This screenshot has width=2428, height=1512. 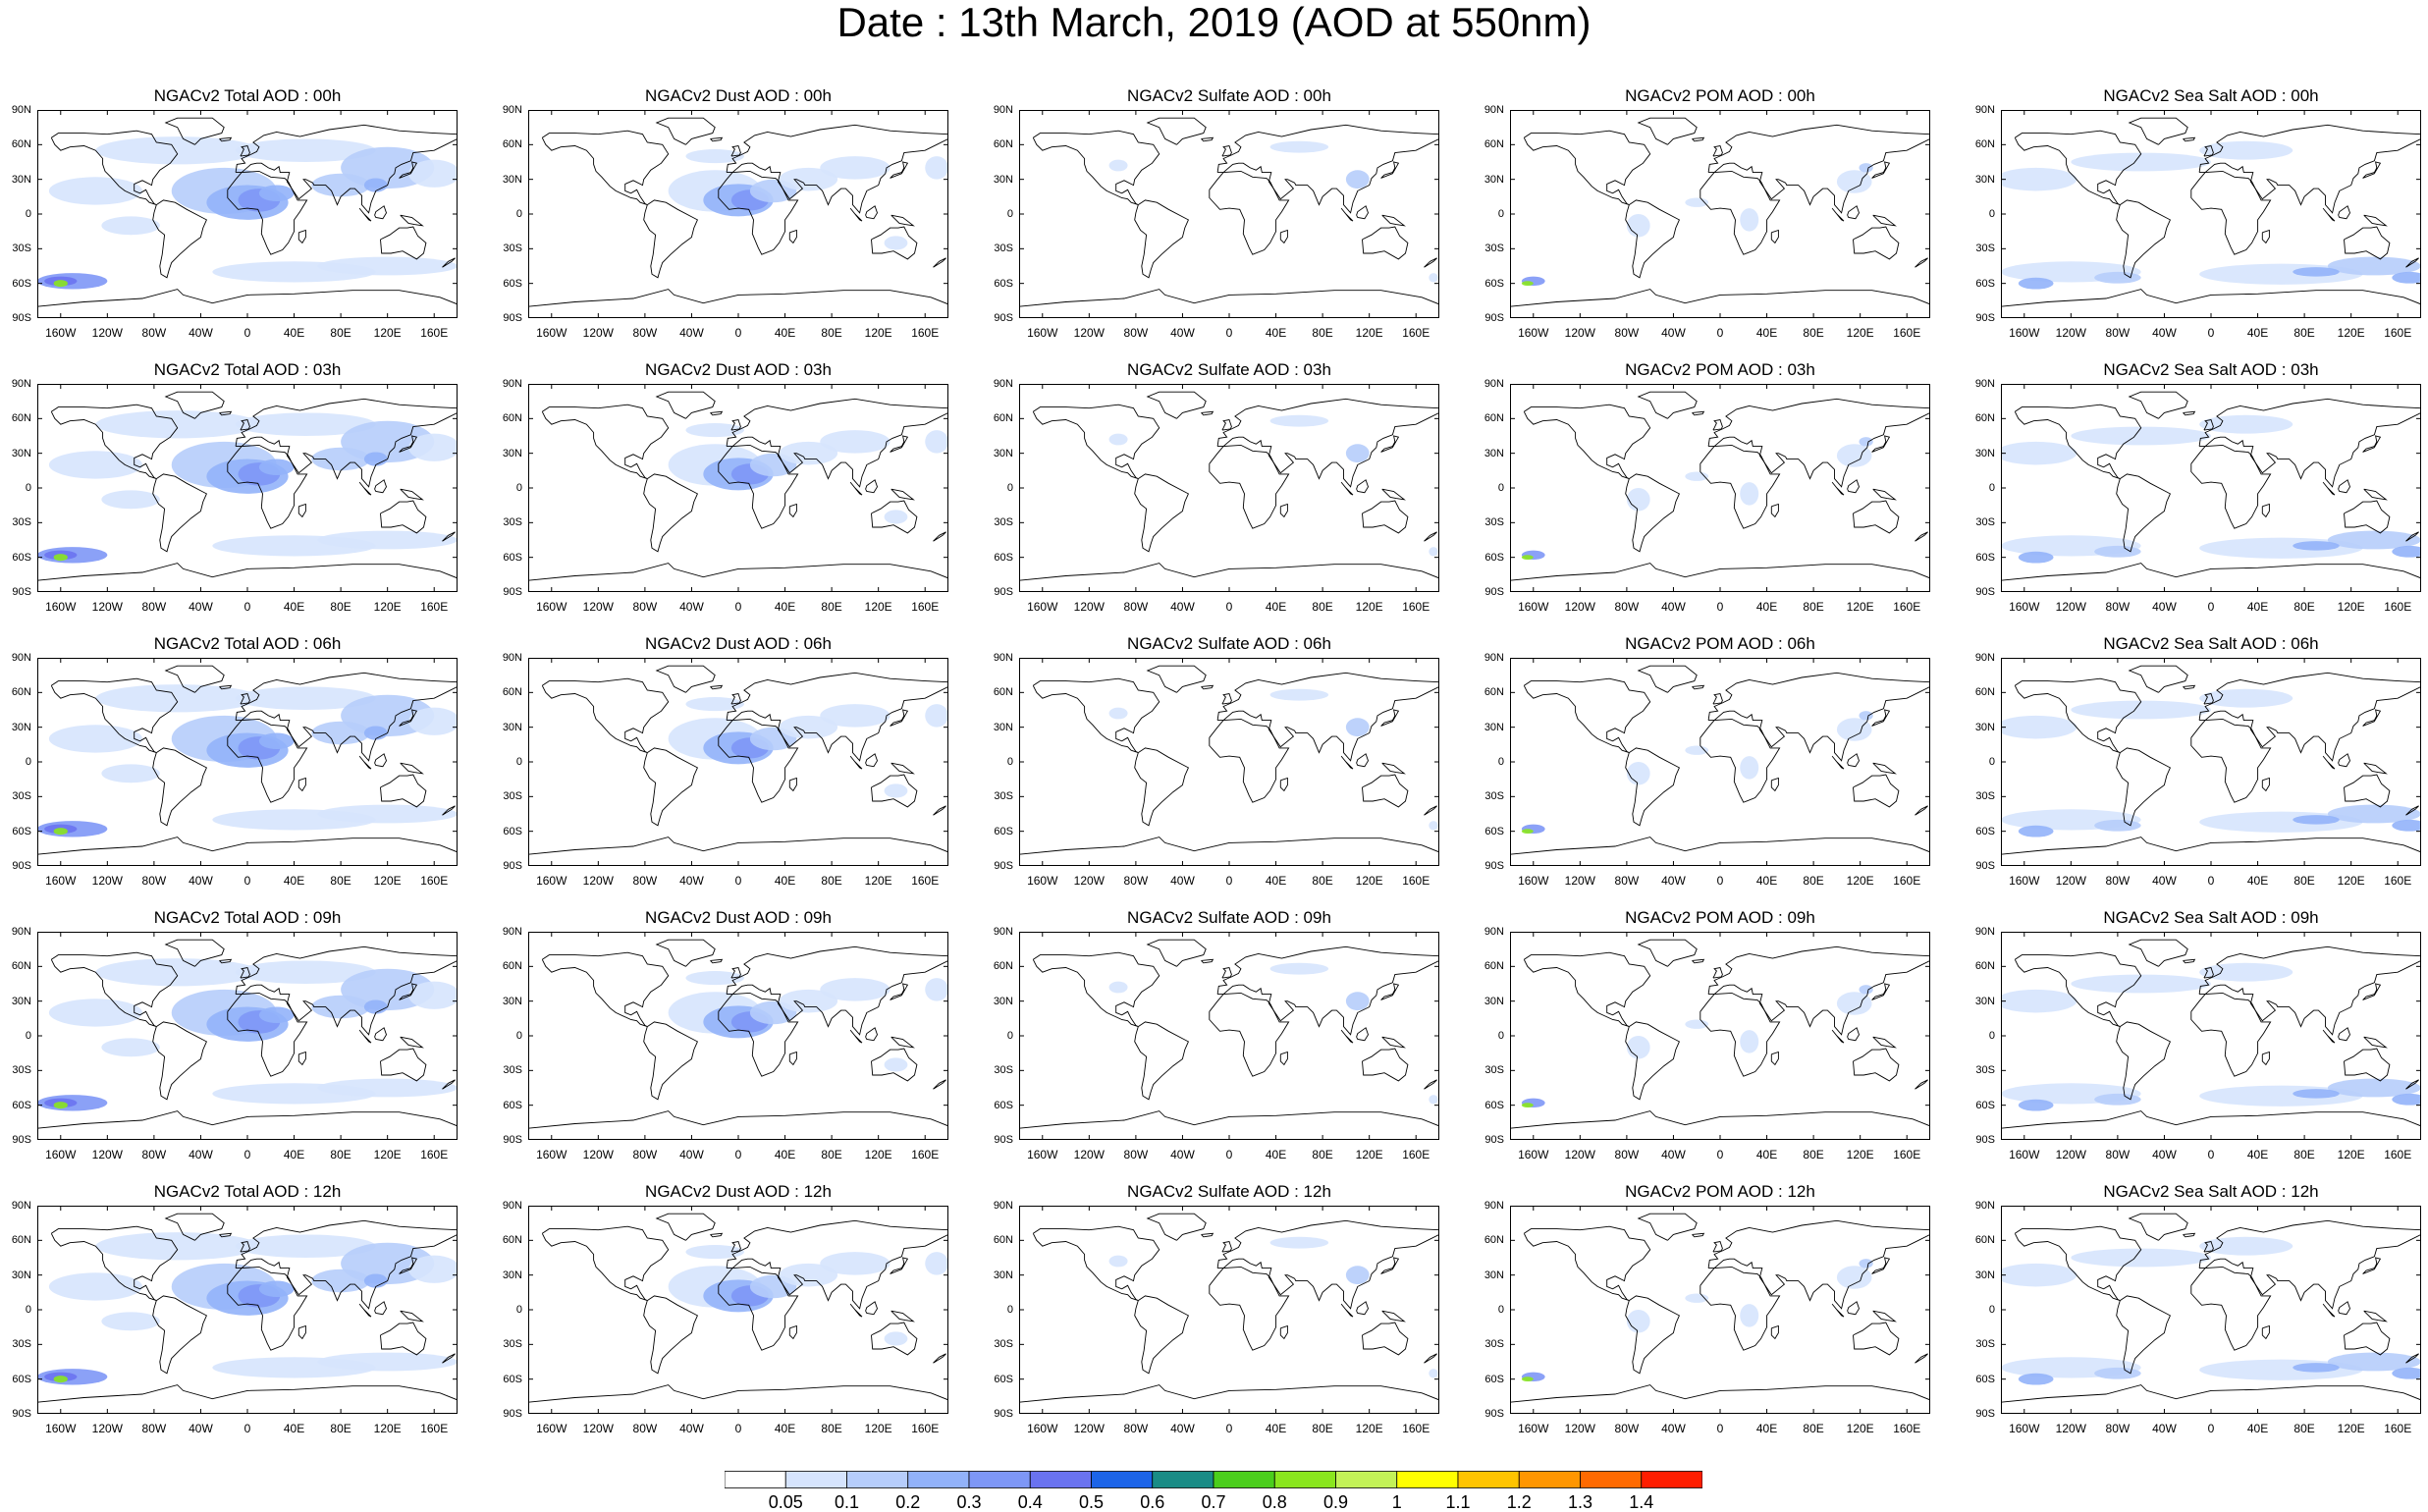 What do you see at coordinates (738, 1192) in the screenshot?
I see `panel-title: NGACv2 Dust AOD : 12h` at bounding box center [738, 1192].